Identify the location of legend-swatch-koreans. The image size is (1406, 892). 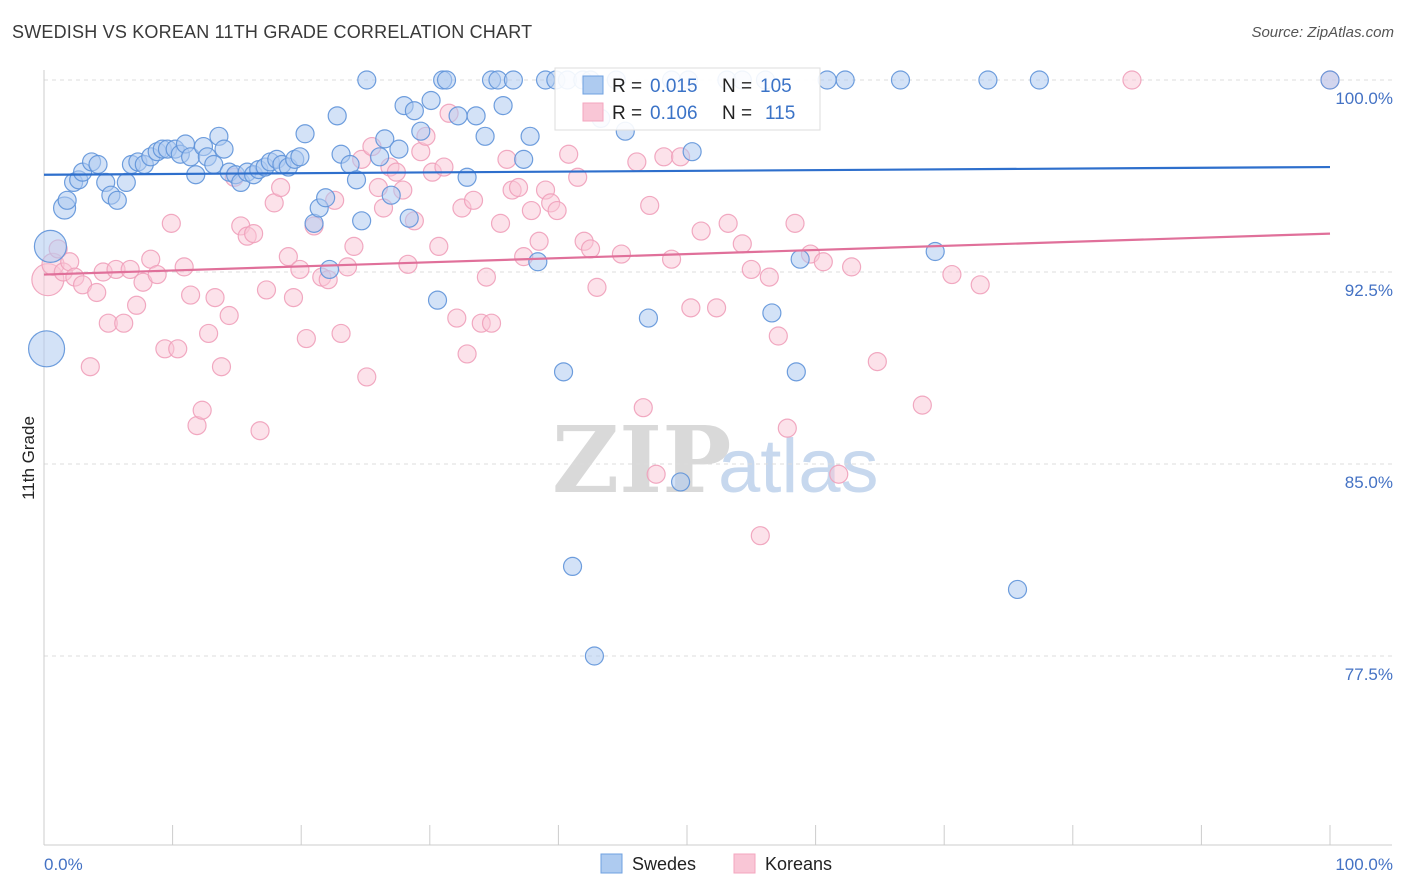
(593, 112).